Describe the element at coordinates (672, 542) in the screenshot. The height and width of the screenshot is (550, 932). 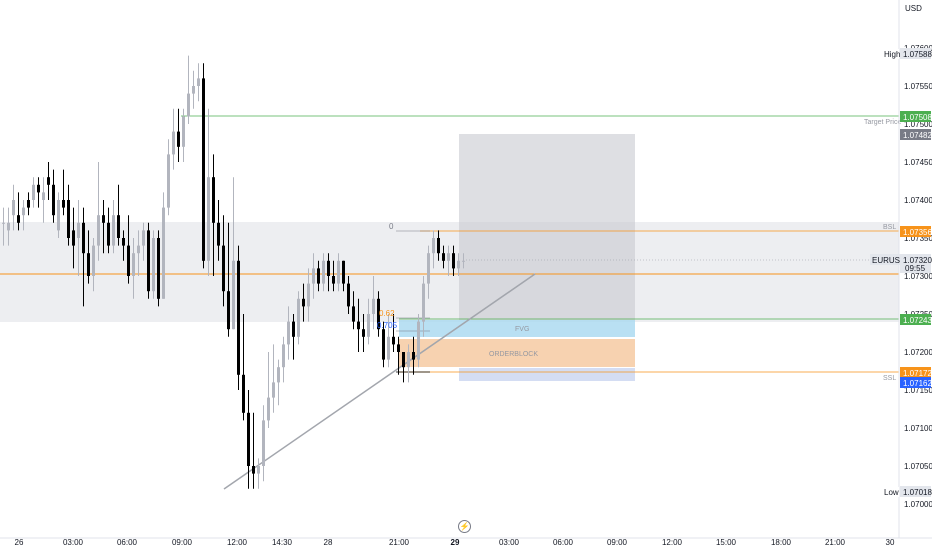
I see `x-tick-label: 12:00` at that location.